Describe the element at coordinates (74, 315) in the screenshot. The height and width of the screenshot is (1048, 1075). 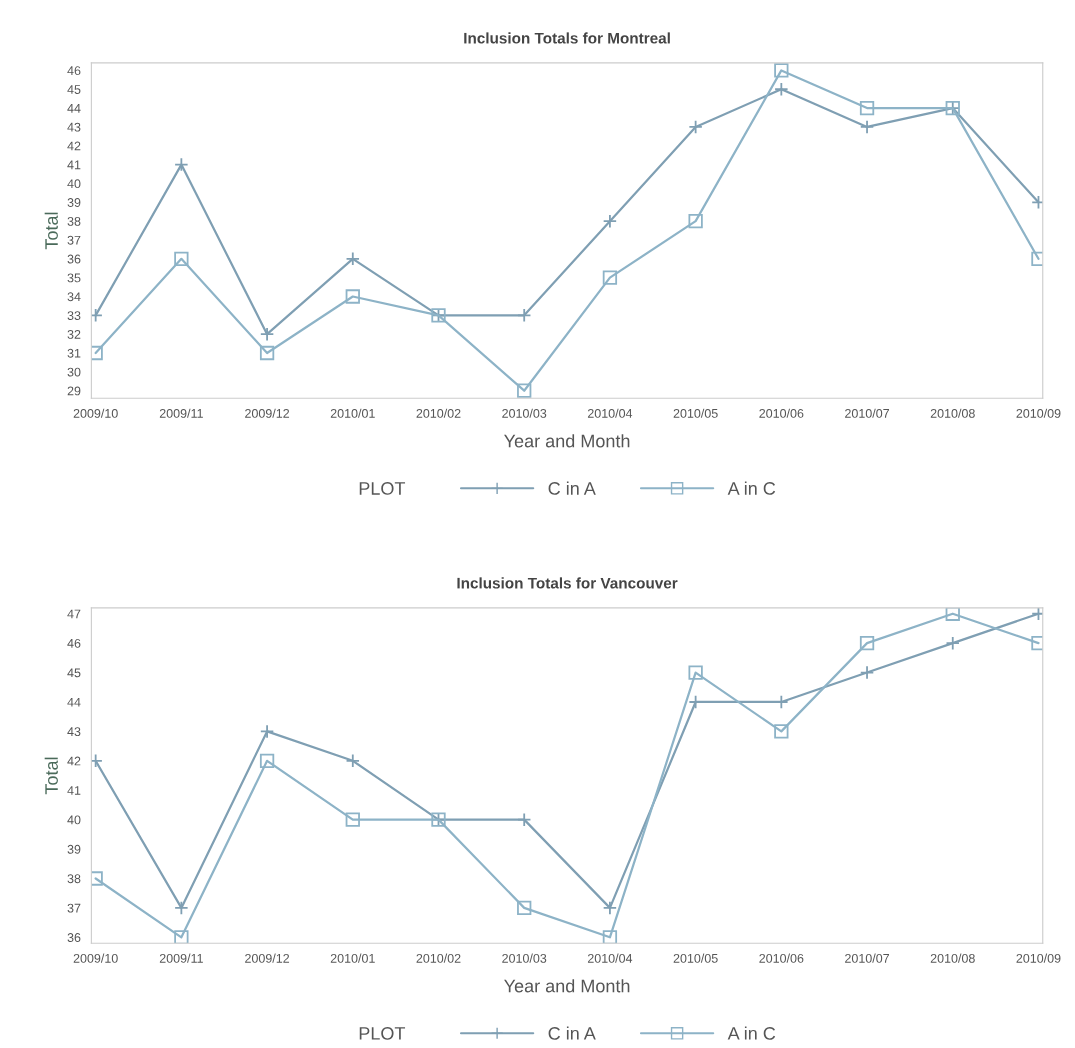
I see `y-tick-label: 33` at that location.